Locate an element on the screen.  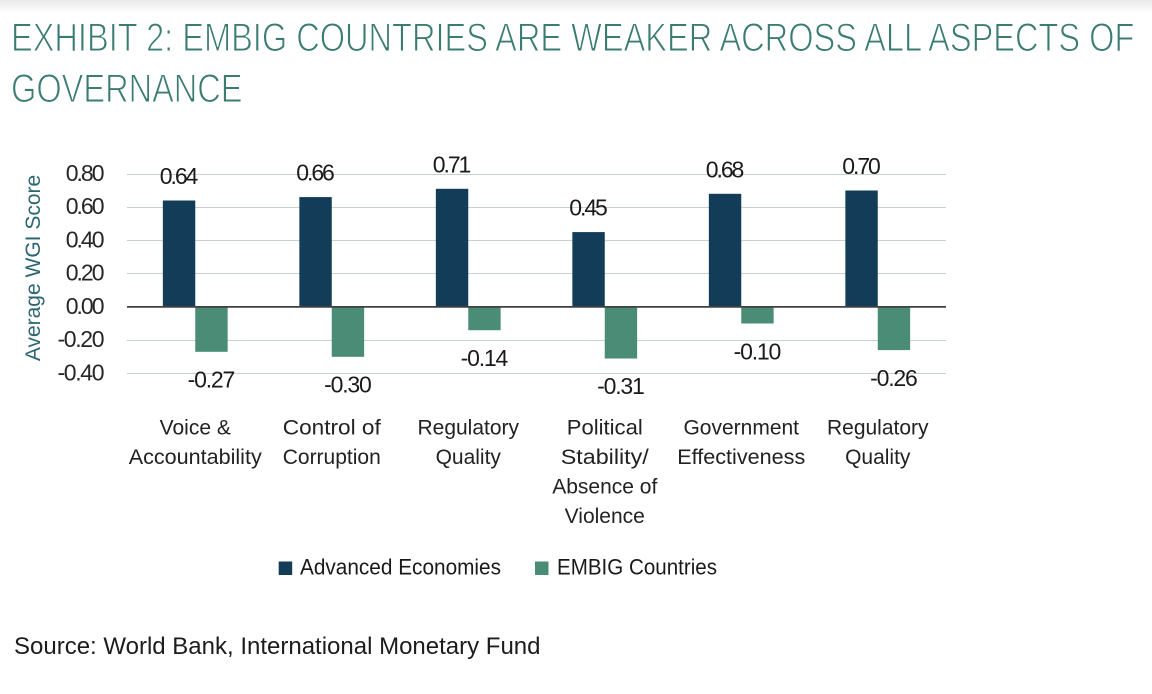
svg-text: EMBIG Countries is located at coordinates (637, 567).